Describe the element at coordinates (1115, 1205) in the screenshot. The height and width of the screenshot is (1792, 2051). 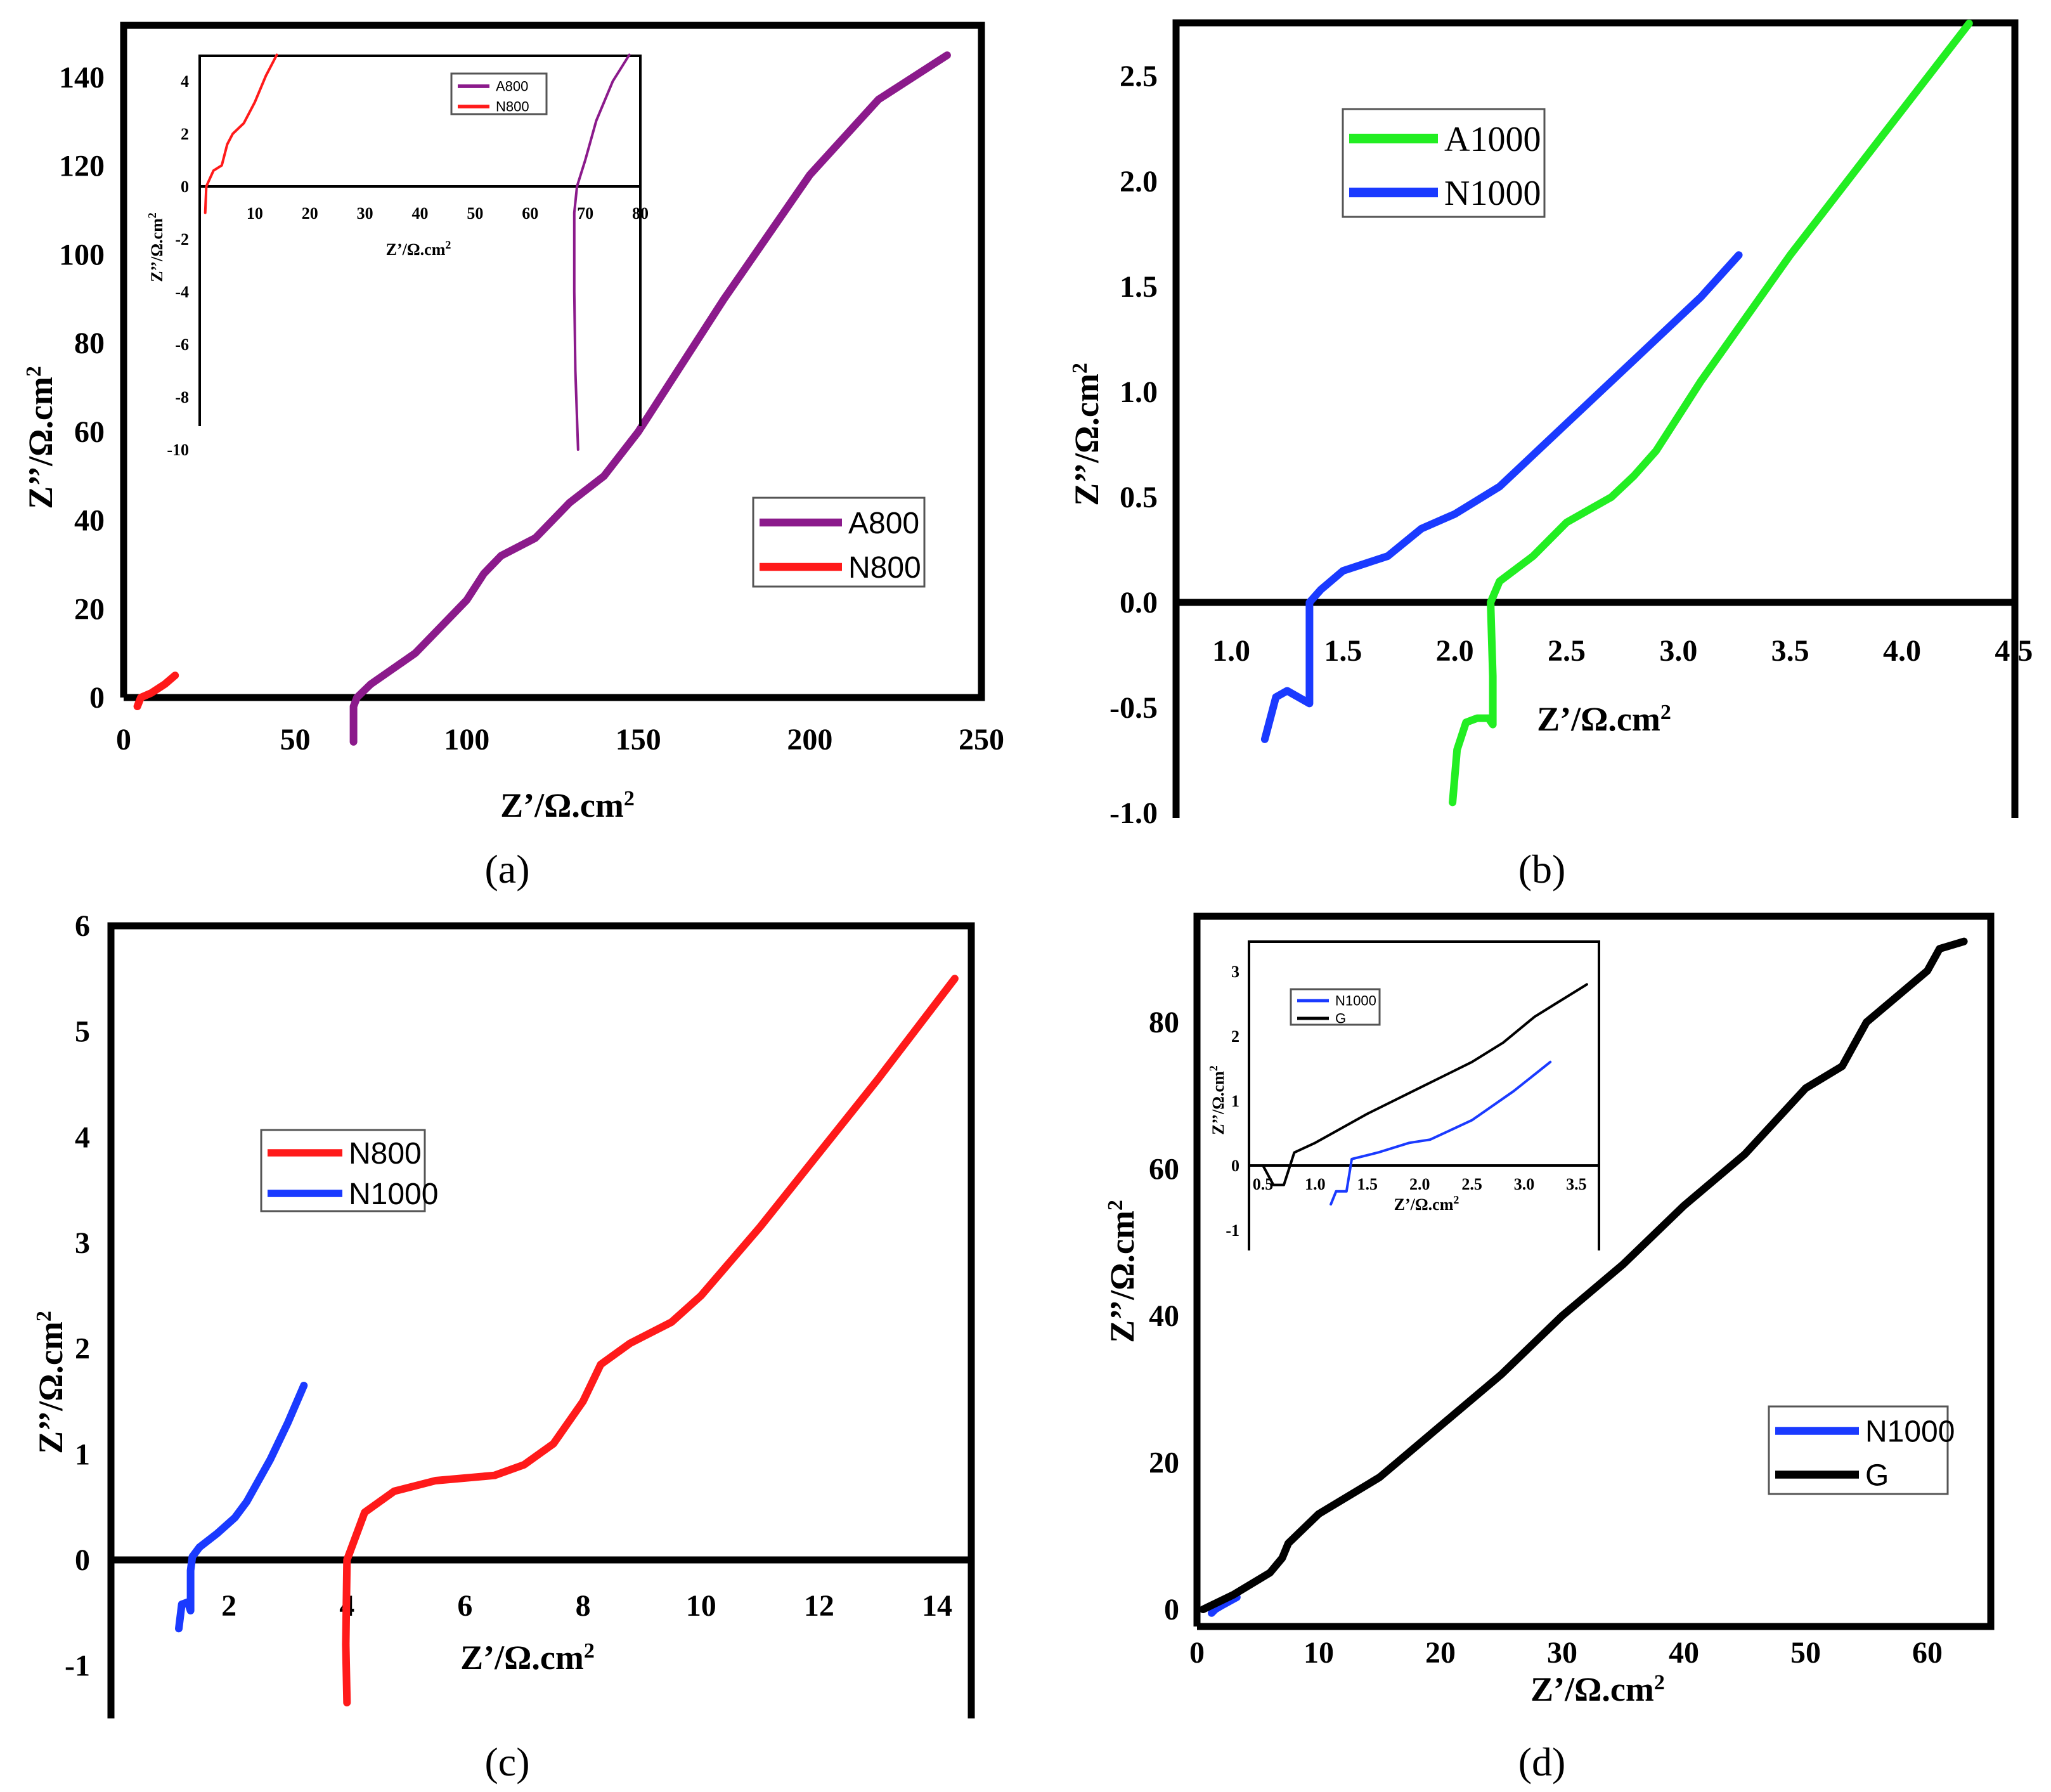
I see `panel-d-y-title-exponent: 2` at that location.